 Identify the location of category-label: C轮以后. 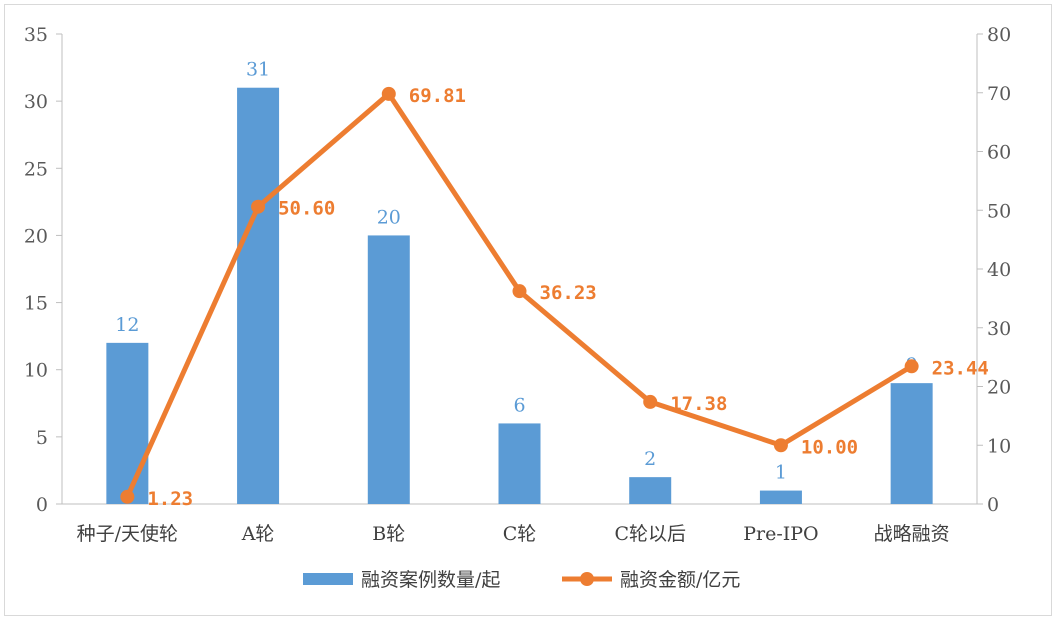
(650, 534).